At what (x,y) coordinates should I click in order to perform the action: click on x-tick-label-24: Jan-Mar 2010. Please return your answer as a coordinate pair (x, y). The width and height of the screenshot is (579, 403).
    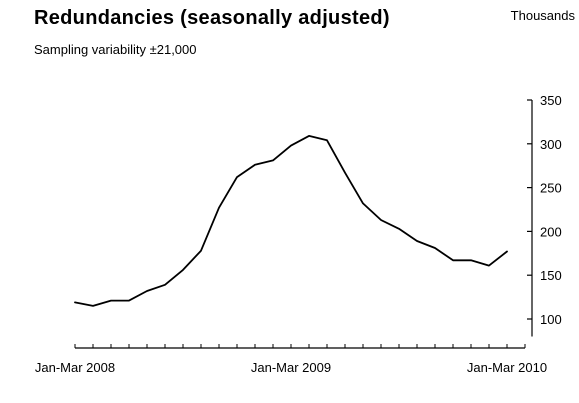
    Looking at the image, I should click on (507, 367).